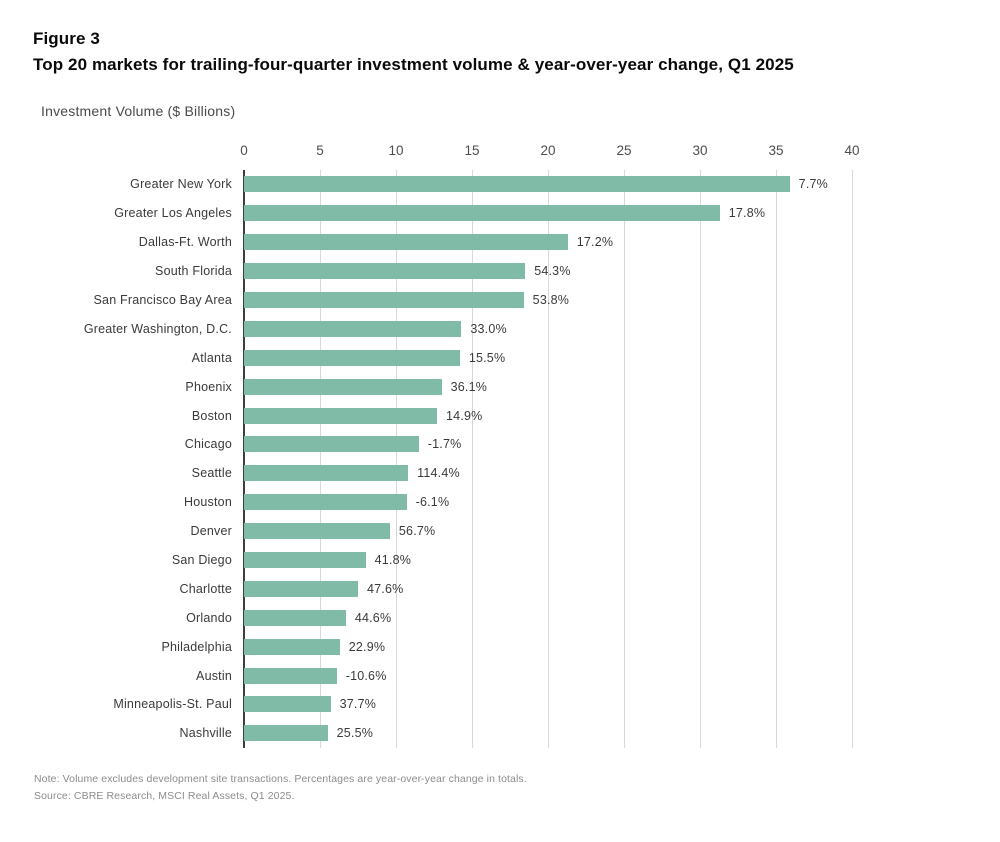 This screenshot has width=1000, height=842. Describe the element at coordinates (193, 271) in the screenshot. I see `category-label: South Florida` at that location.